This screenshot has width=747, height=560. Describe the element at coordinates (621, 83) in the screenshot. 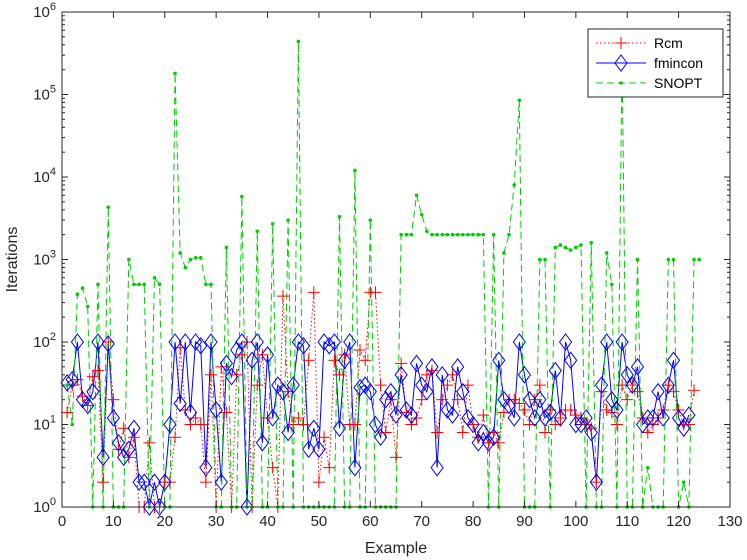

I see `legend-snopt-point` at that location.